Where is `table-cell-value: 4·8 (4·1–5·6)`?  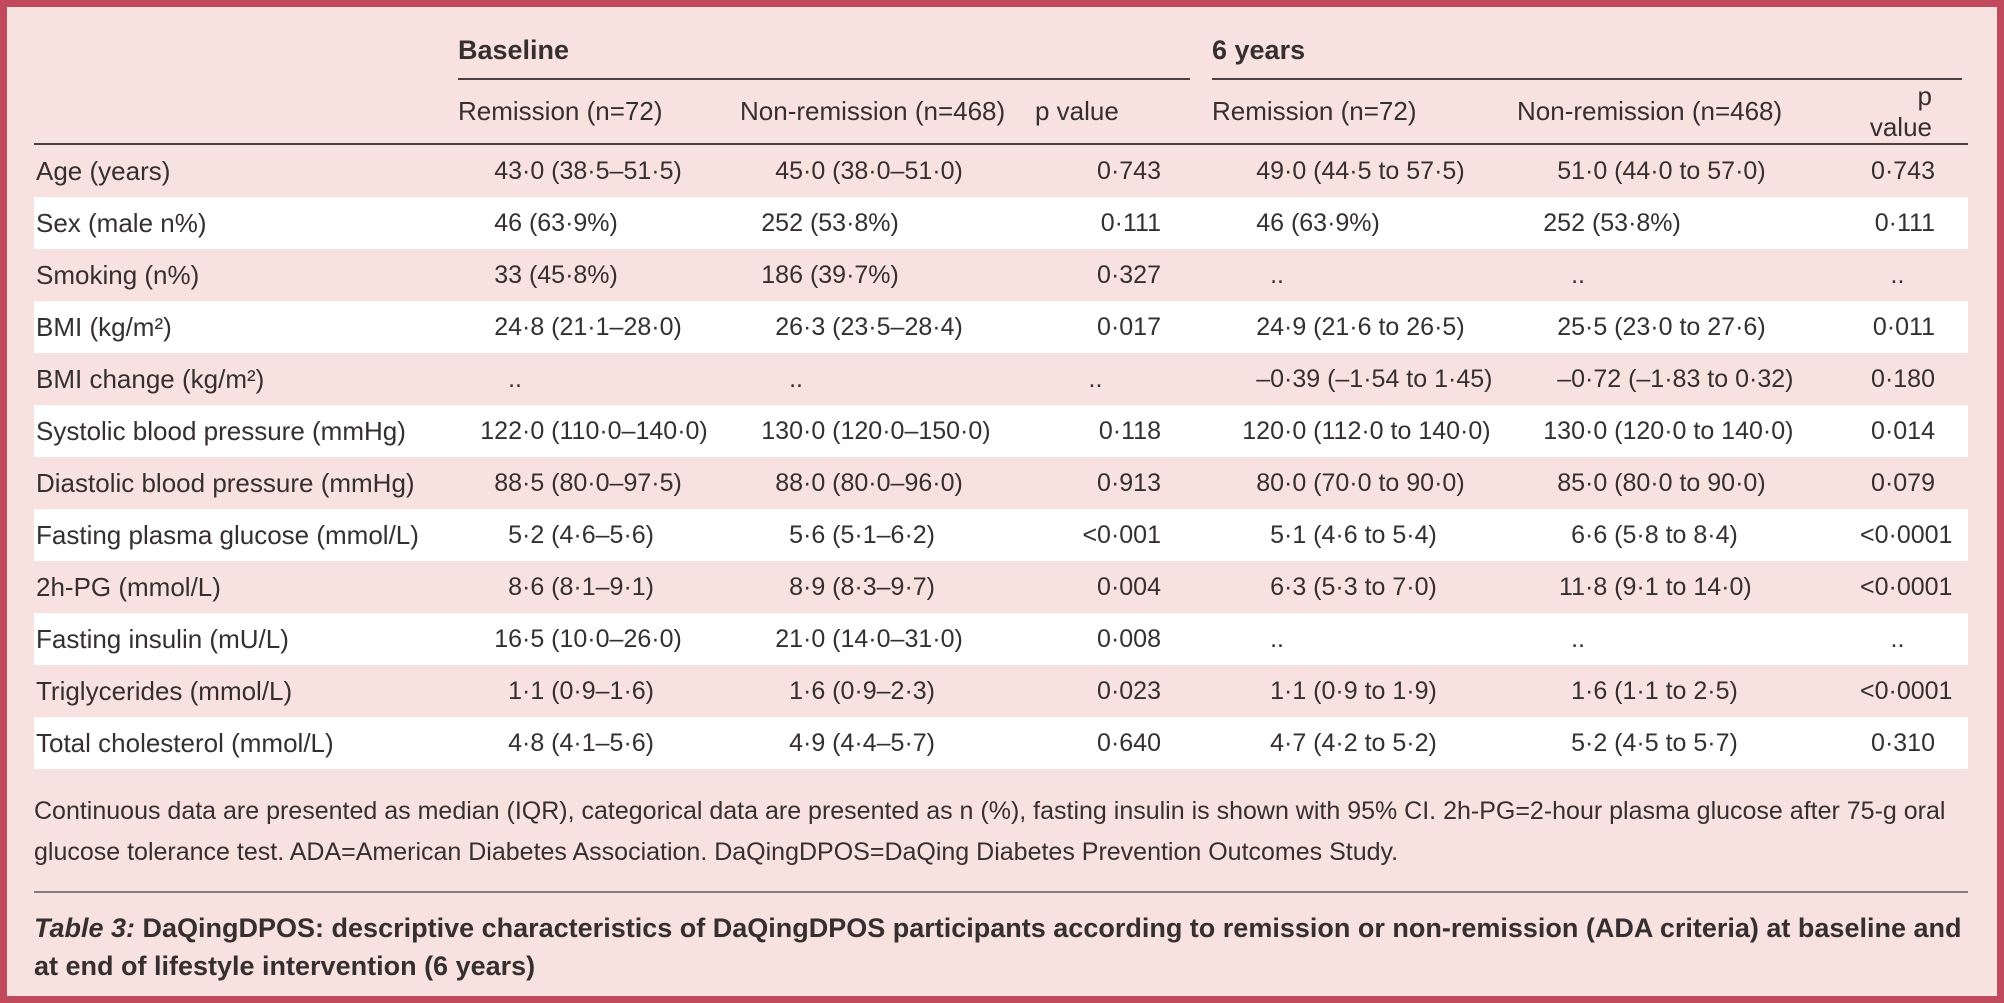
table-cell-value: 4·8 (4·1–5·6) is located at coordinates (599, 743).